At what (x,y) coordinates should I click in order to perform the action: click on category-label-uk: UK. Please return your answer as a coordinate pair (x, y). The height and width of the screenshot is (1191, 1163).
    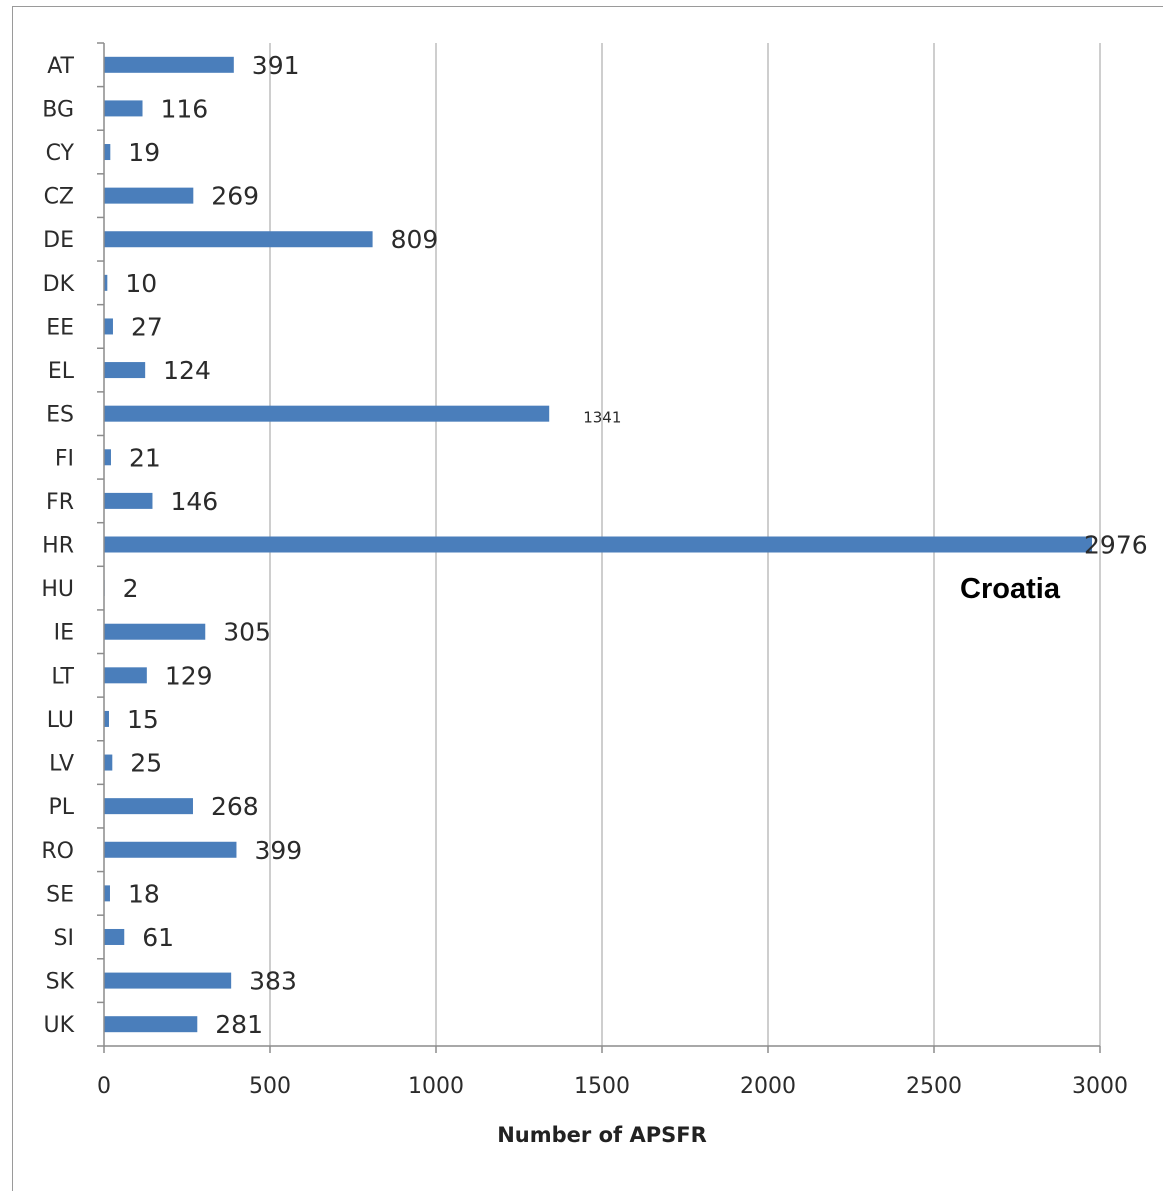
    Looking at the image, I should click on (58, 1025).